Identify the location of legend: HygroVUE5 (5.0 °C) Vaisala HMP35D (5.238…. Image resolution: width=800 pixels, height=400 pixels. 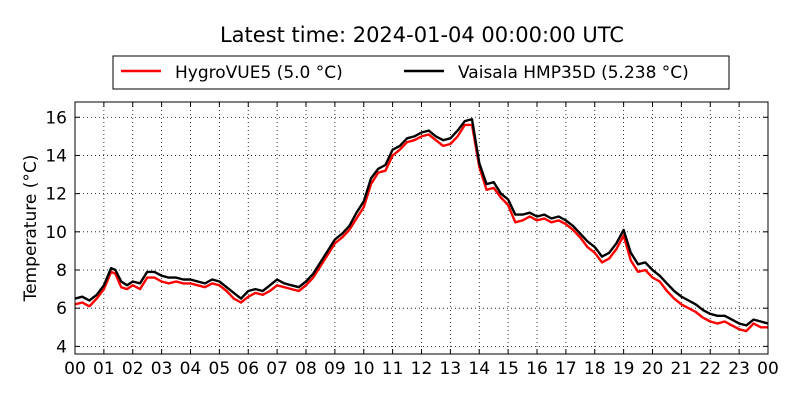
(421, 72).